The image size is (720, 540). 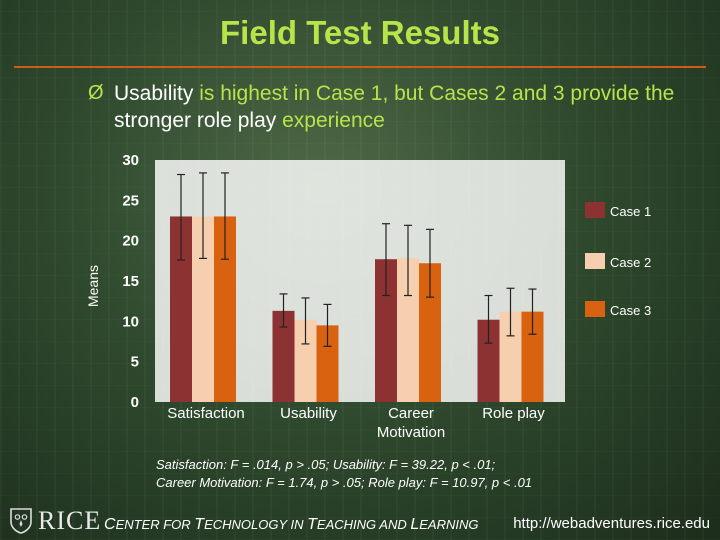 I want to click on x-category-label: Role play, so click(x=513, y=413).